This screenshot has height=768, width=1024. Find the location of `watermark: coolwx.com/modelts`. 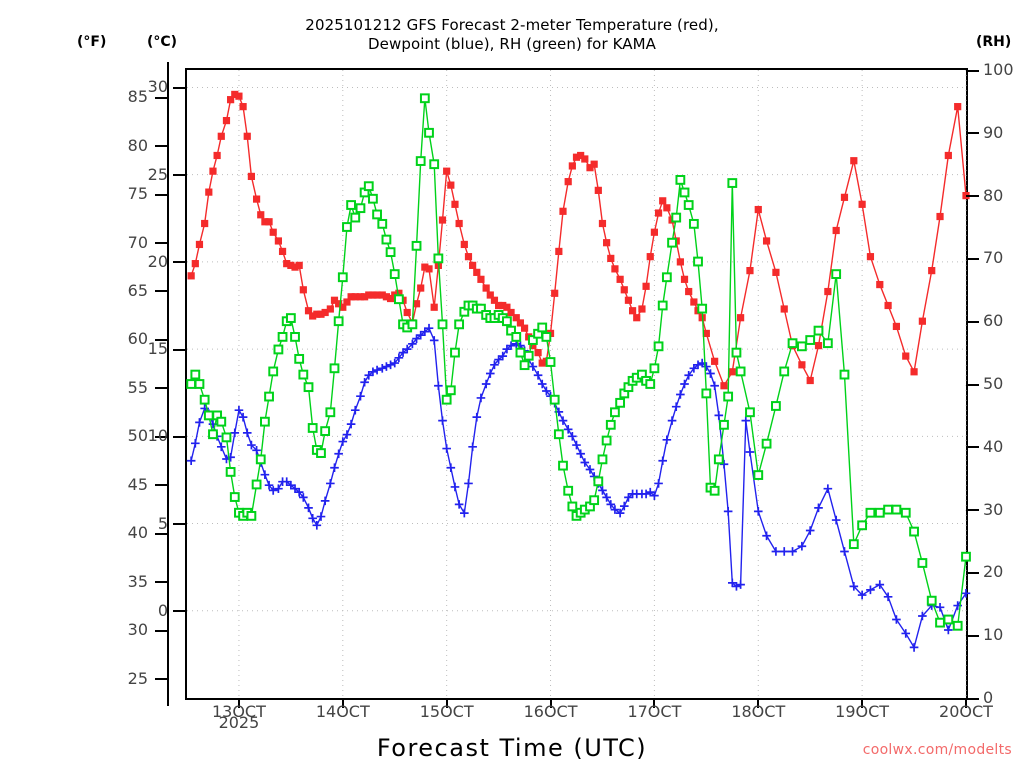

watermark: coolwx.com/modelts is located at coordinates (937, 750).